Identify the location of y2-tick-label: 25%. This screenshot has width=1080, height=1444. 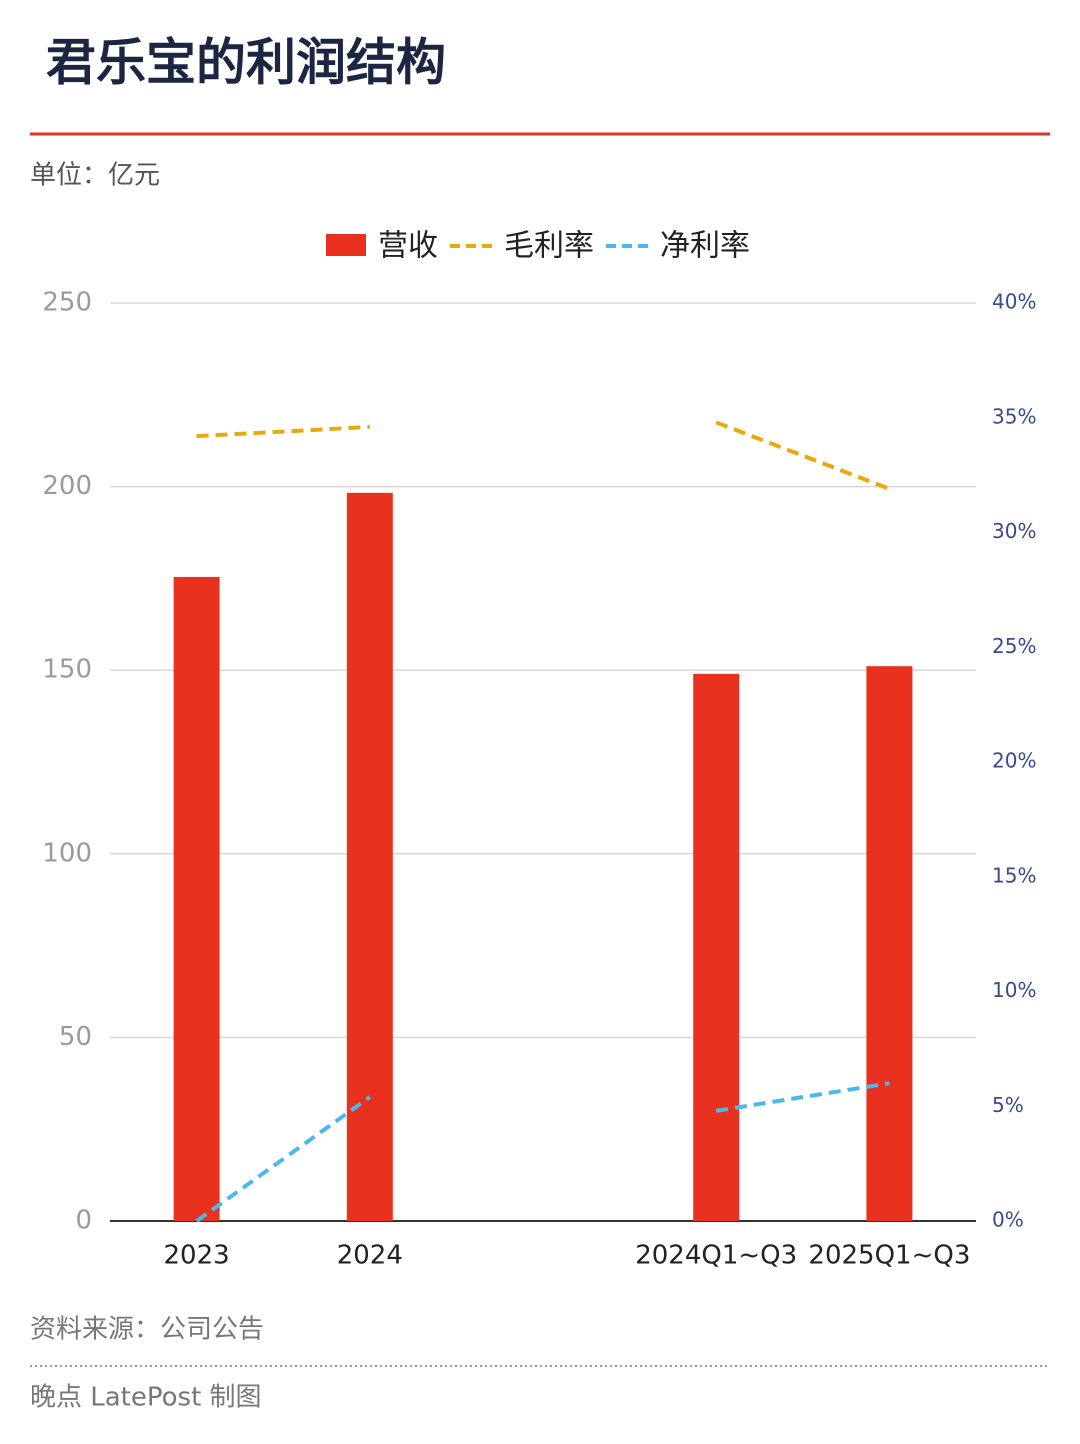
(1014, 646).